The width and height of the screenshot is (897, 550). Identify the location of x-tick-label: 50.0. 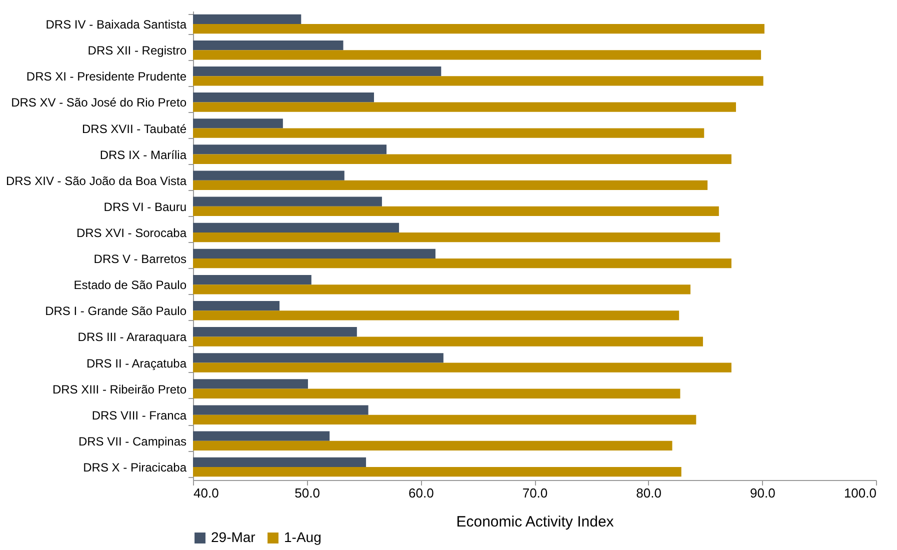
(307, 493).